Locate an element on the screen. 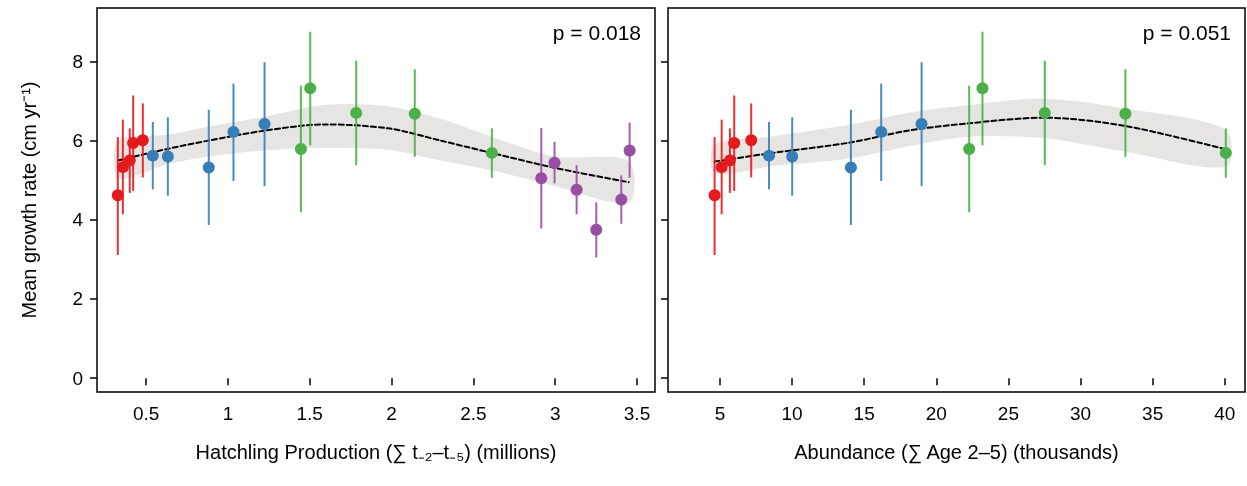  x-tick-label: 1 is located at coordinates (228, 413).